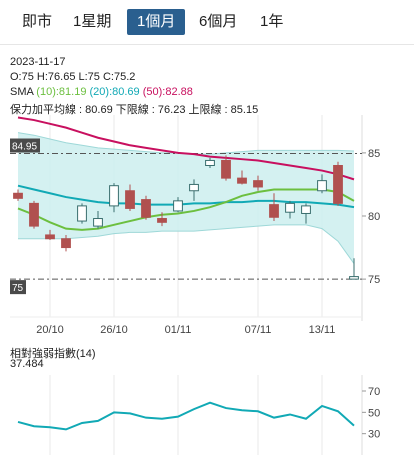  Describe the element at coordinates (50, 330) in the screenshot. I see `x-tick-label: 20/10` at that location.